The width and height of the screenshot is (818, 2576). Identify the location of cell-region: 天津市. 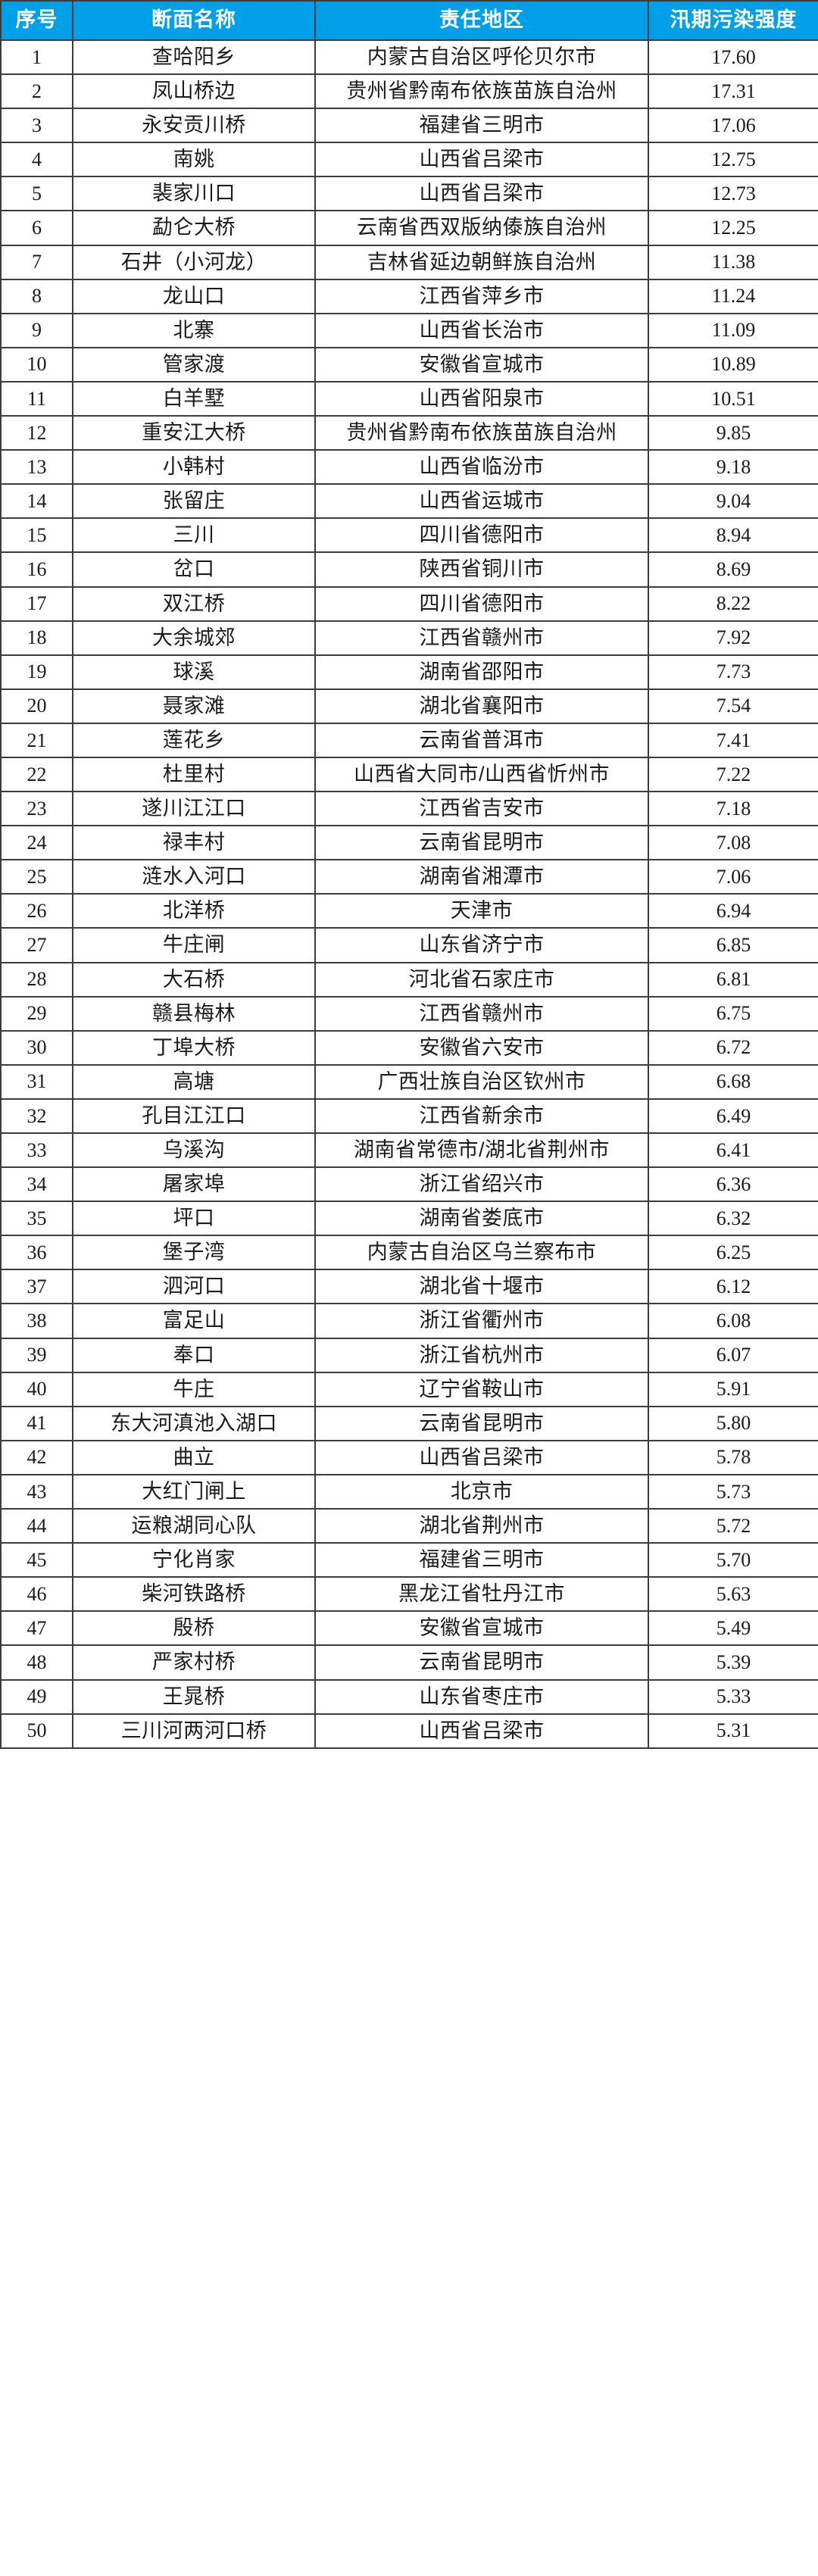
(482, 911).